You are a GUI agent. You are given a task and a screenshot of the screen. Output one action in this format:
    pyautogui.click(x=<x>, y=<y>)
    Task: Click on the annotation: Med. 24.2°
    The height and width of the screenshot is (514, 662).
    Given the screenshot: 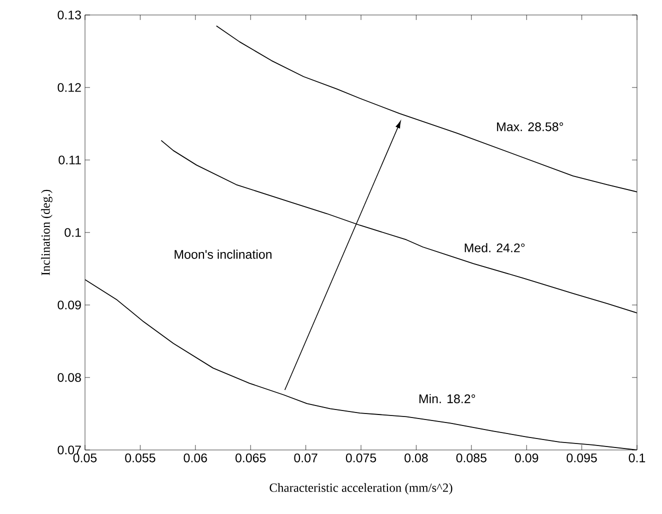 What is the action you would take?
    pyautogui.click(x=494, y=247)
    